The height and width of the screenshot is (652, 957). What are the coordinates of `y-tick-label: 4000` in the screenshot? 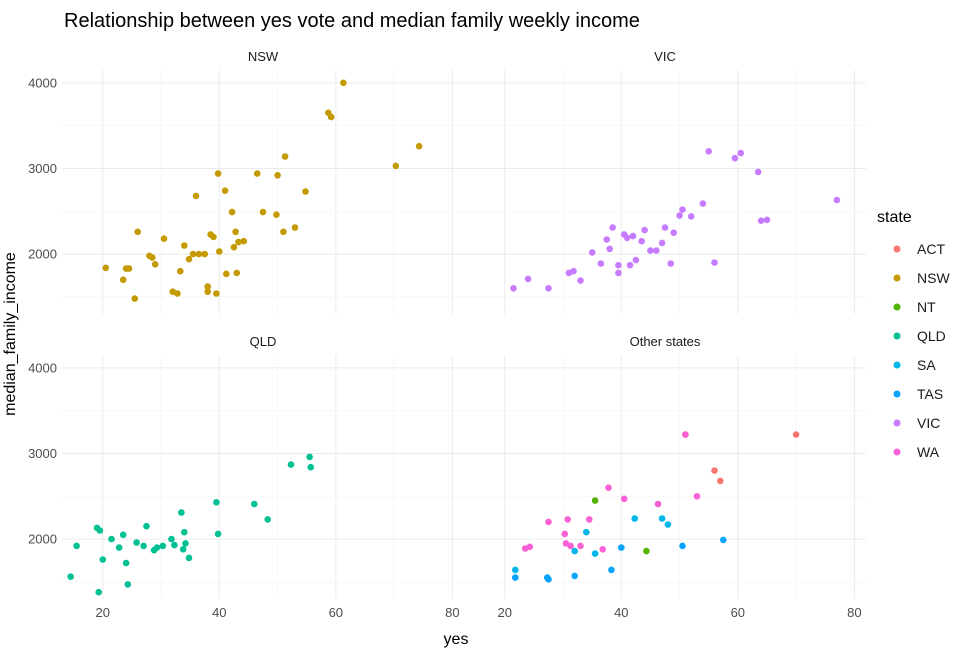 It's located at (42, 82).